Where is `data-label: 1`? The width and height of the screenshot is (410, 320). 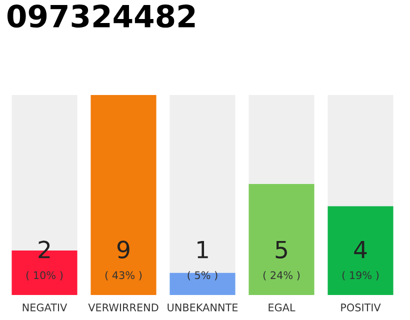
data-label: 1 is located at coordinates (203, 249).